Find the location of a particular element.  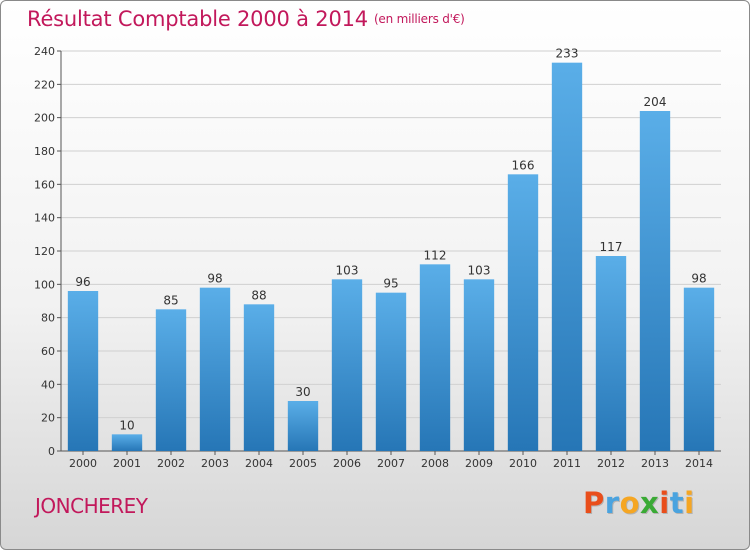

x-tick-label: 2013 is located at coordinates (655, 463).